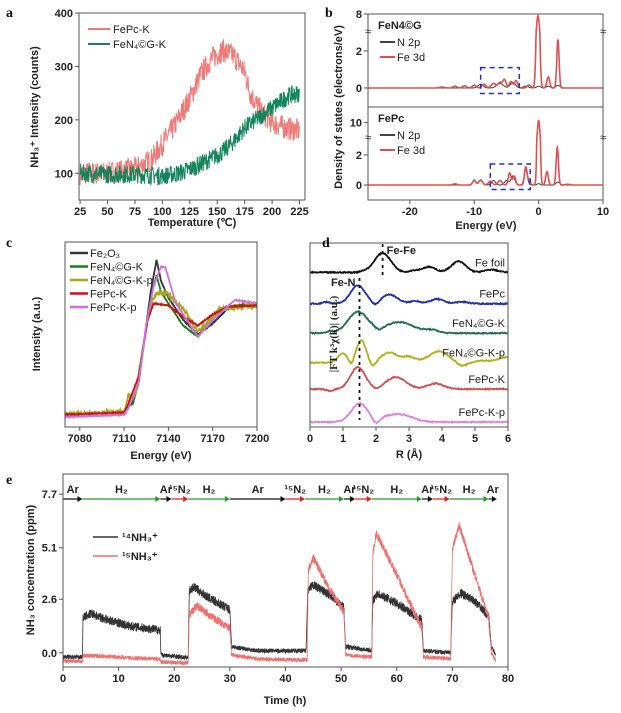  I want to click on x-tick-label: 6, so click(508, 439).